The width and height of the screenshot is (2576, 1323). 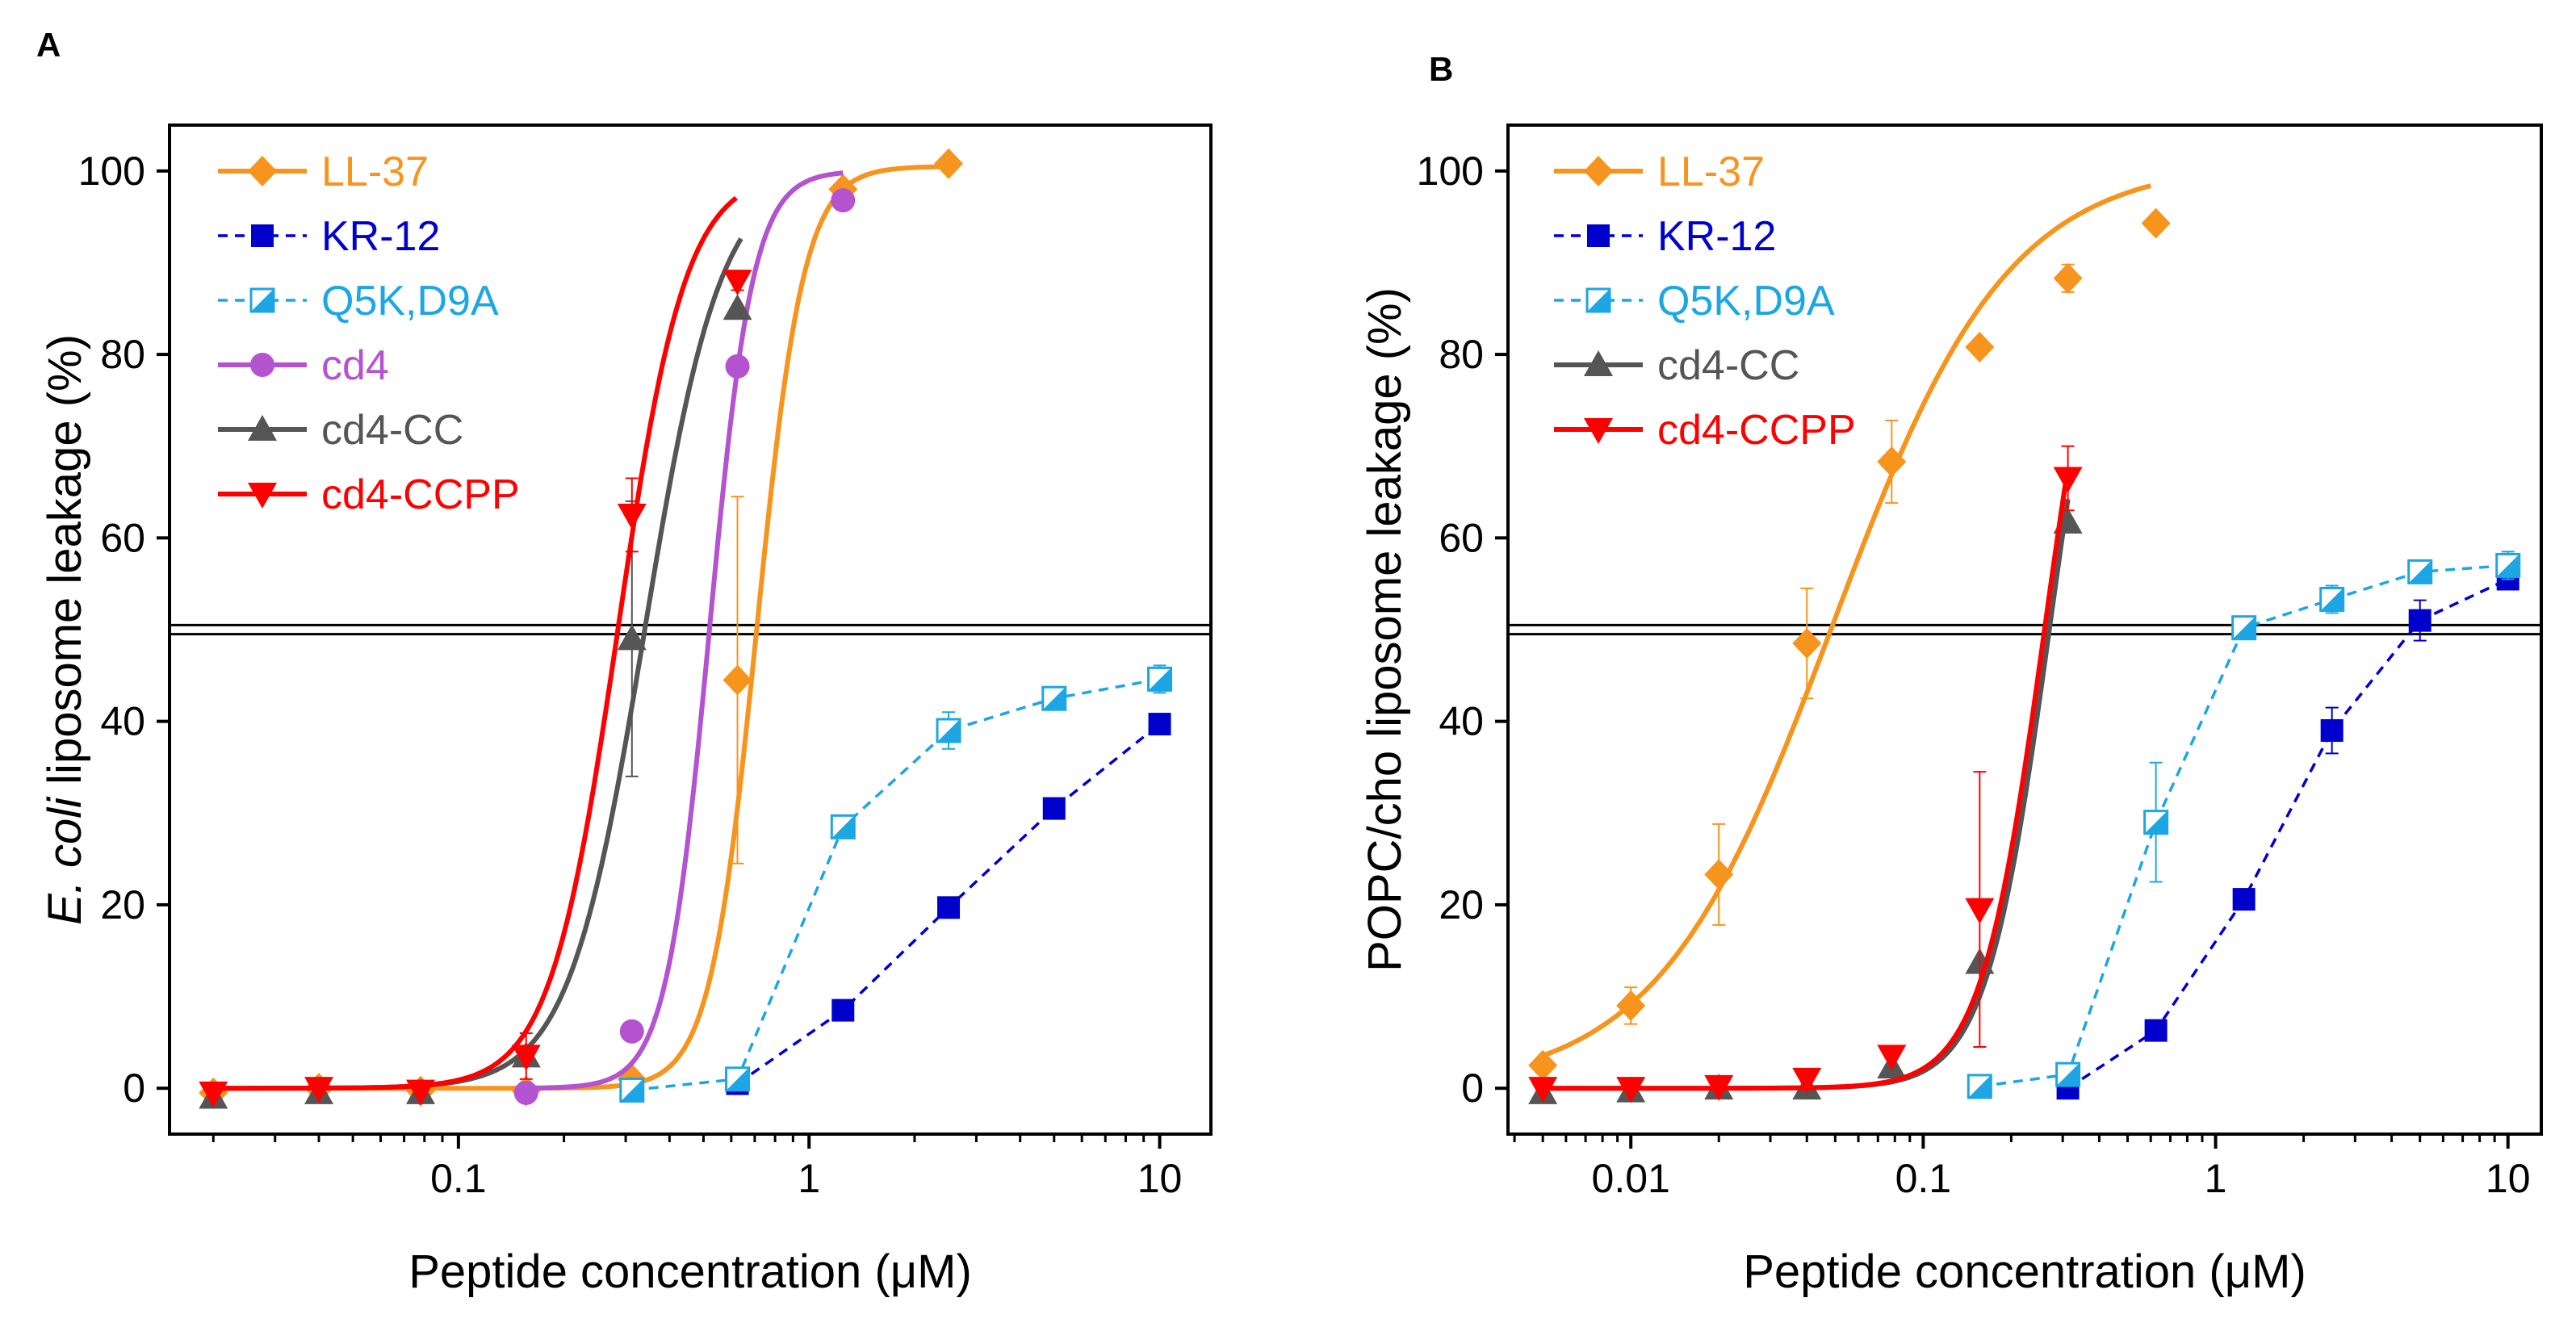 I want to click on x-tick-label: 0.01, so click(x=1631, y=1178).